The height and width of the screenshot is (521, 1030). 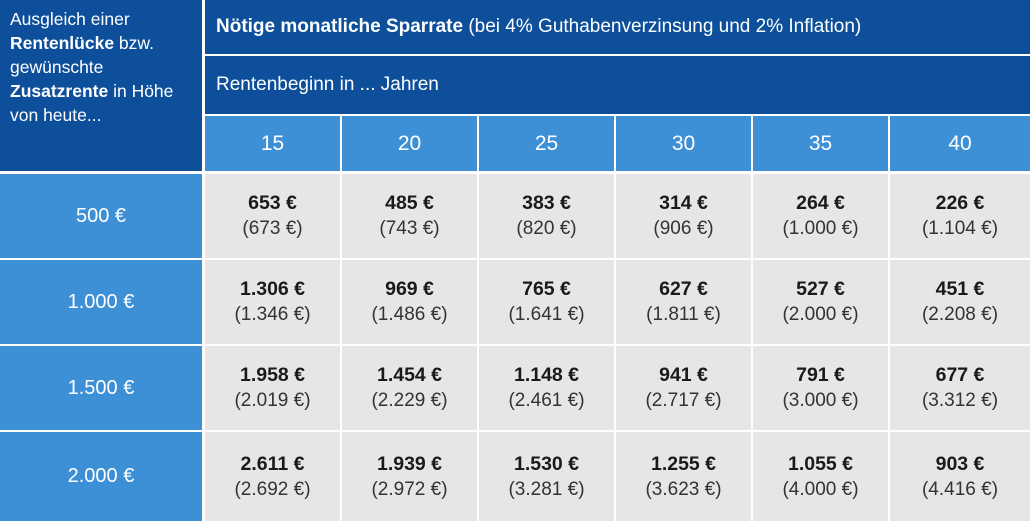 What do you see at coordinates (102, 476) in the screenshot?
I see `row-header-2000: 2.000 €` at bounding box center [102, 476].